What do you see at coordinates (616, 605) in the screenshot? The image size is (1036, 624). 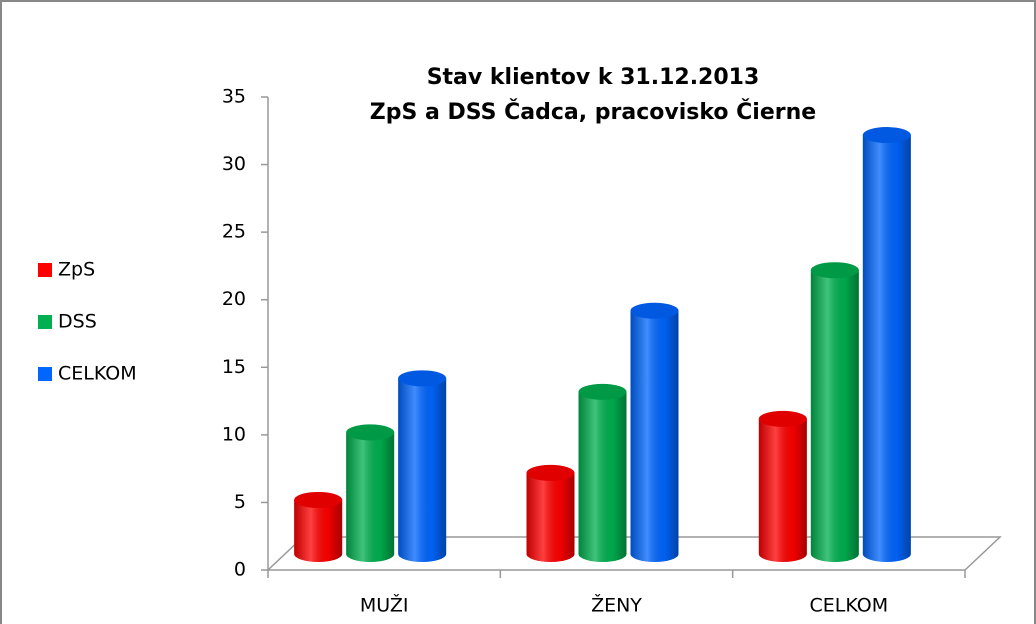 I see `x-tick-label: ŽENY` at bounding box center [616, 605].